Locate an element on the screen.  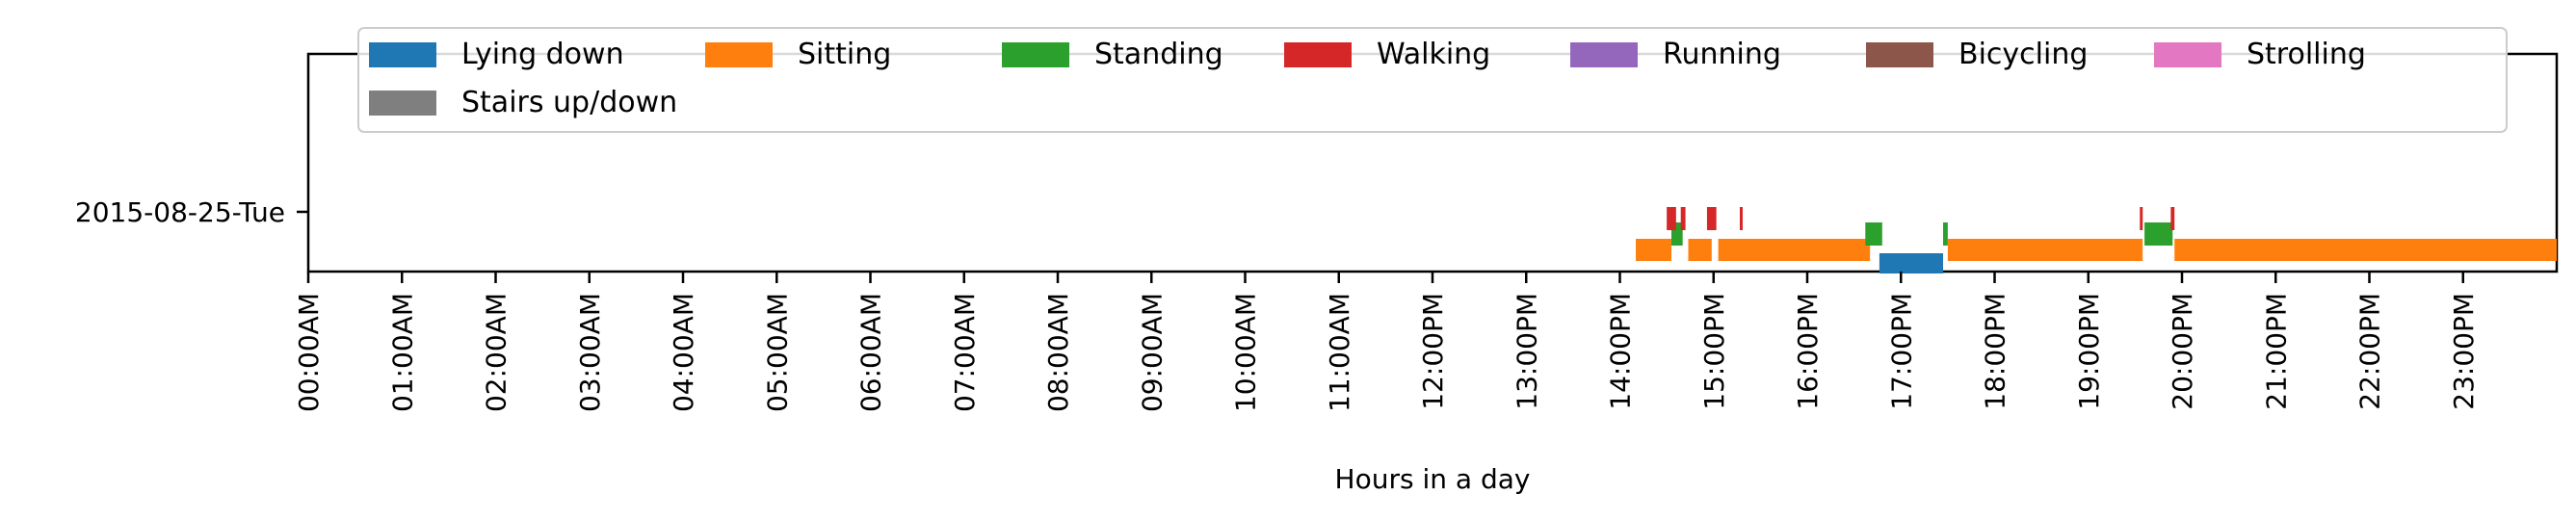
x-tick-label: 04:00AM is located at coordinates (683, 352).